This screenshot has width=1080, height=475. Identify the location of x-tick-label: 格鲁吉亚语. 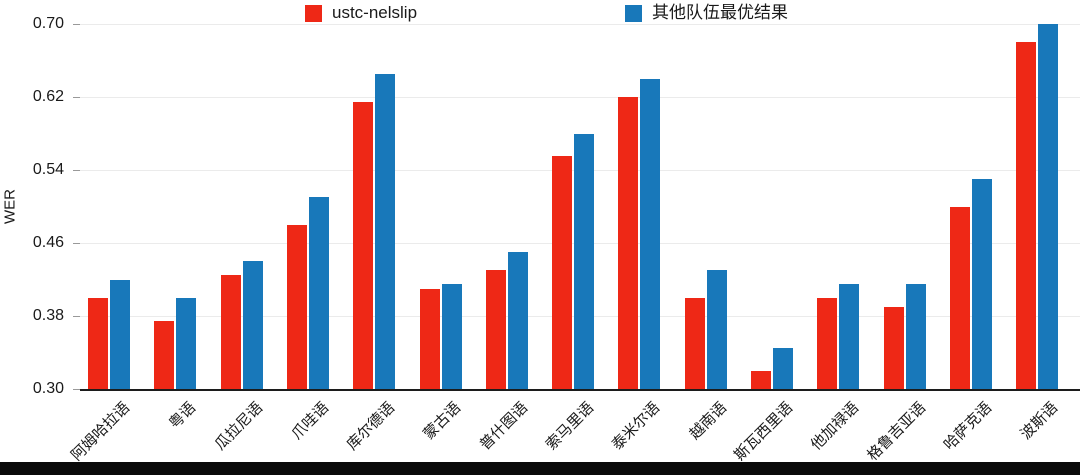
(896, 432).